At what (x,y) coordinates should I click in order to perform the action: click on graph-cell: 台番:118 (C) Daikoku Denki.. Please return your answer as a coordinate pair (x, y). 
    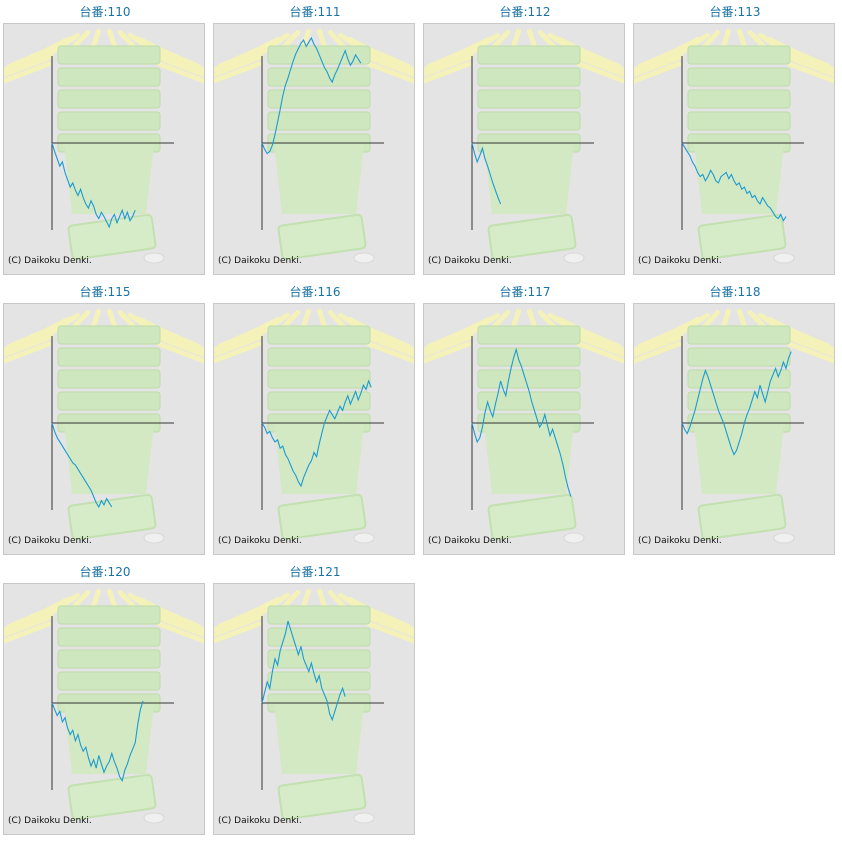
    Looking at the image, I should click on (735, 418).